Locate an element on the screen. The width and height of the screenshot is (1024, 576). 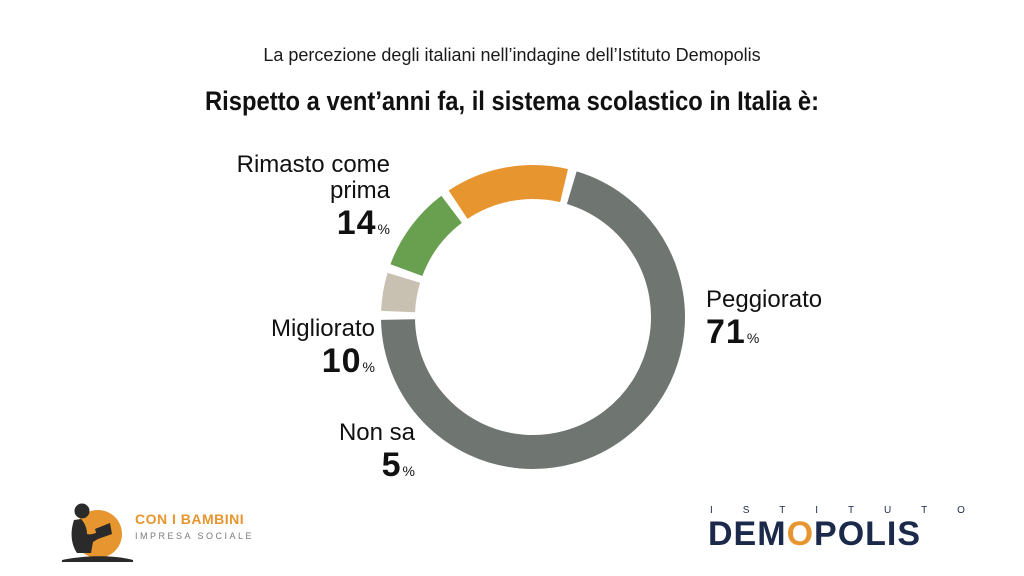
label-rimasto-line2: prima is located at coordinates (359, 190).